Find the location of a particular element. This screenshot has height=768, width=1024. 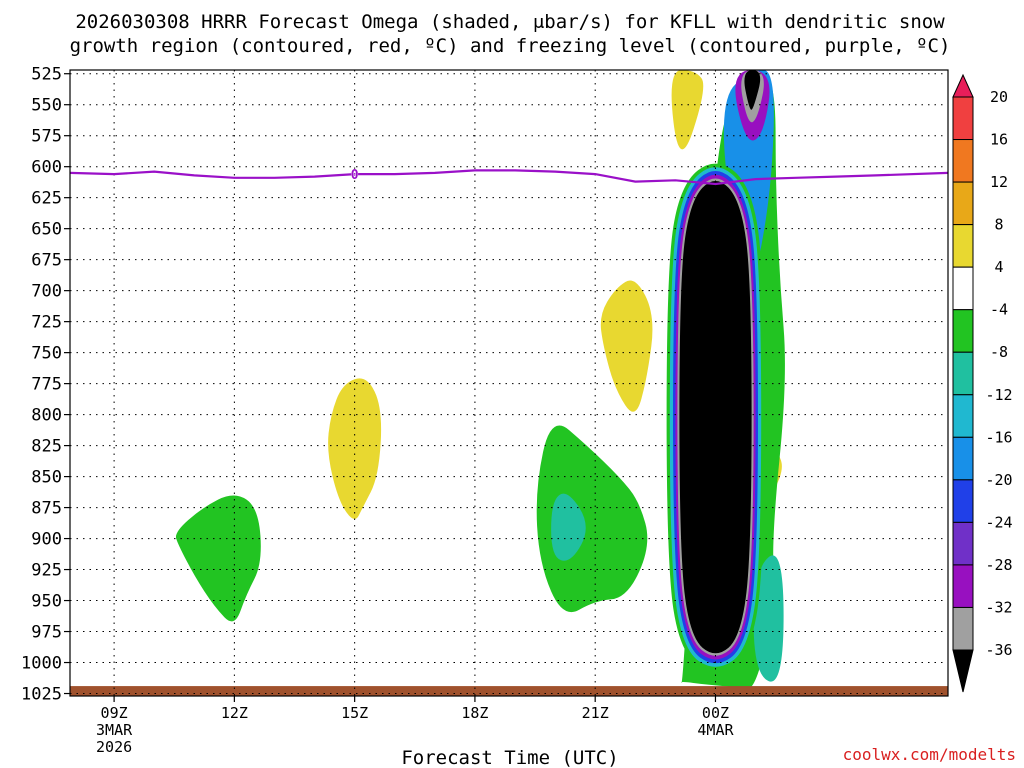

freezing-level-label: 0 is located at coordinates (355, 175).